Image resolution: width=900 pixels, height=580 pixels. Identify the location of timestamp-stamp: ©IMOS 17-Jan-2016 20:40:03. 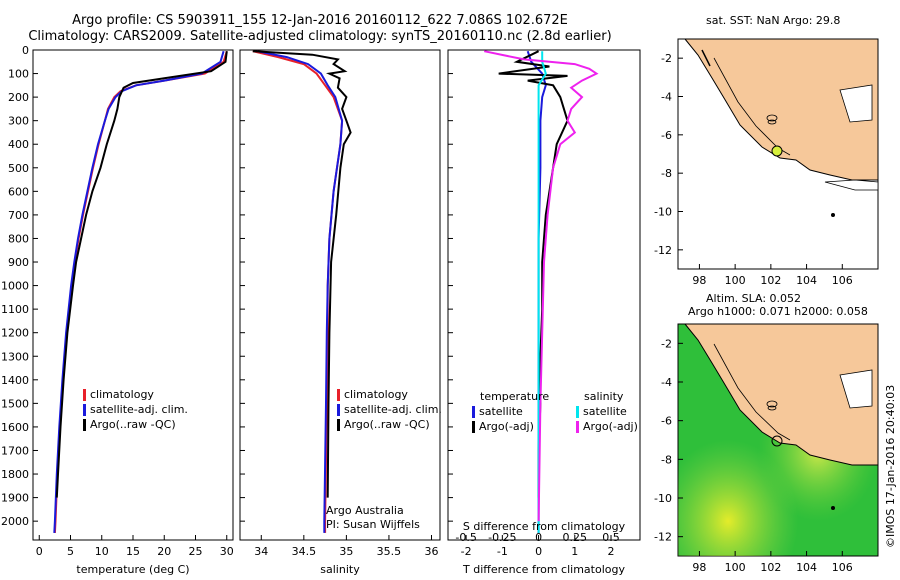
(890, 466).